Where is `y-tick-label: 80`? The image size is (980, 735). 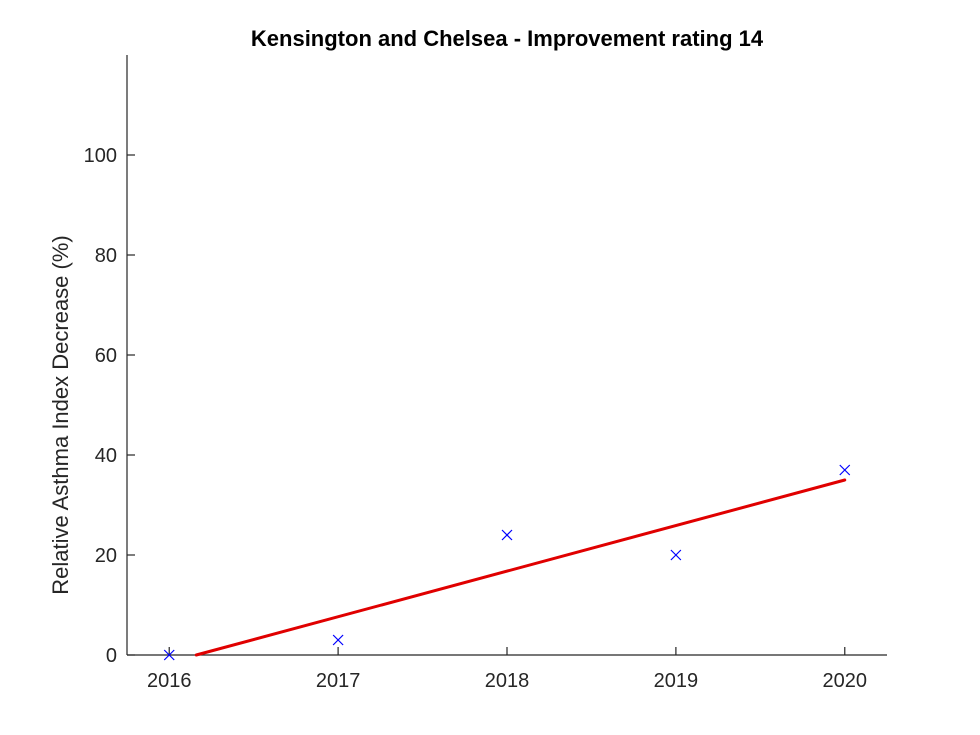 y-tick-label: 80 is located at coordinates (106, 256).